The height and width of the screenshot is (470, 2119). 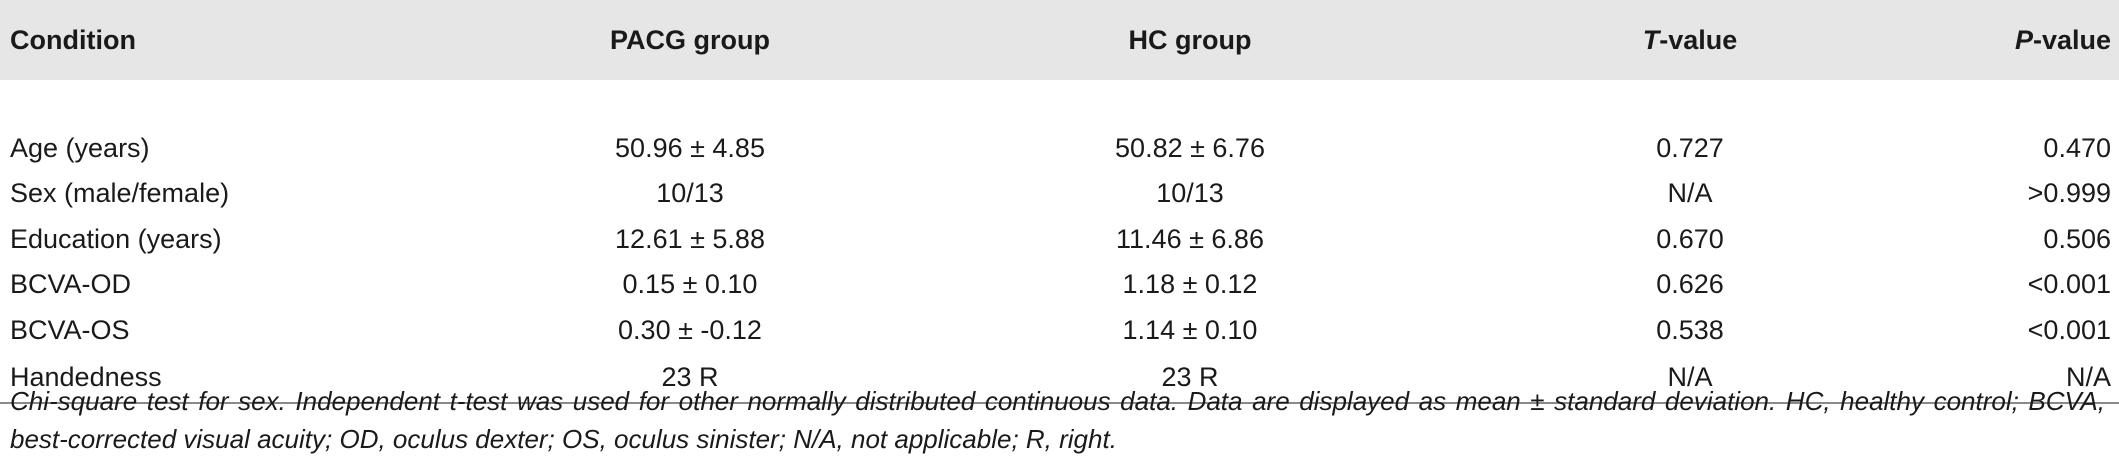 I want to click on cell-p-value: N/A, so click(x=2029, y=378).